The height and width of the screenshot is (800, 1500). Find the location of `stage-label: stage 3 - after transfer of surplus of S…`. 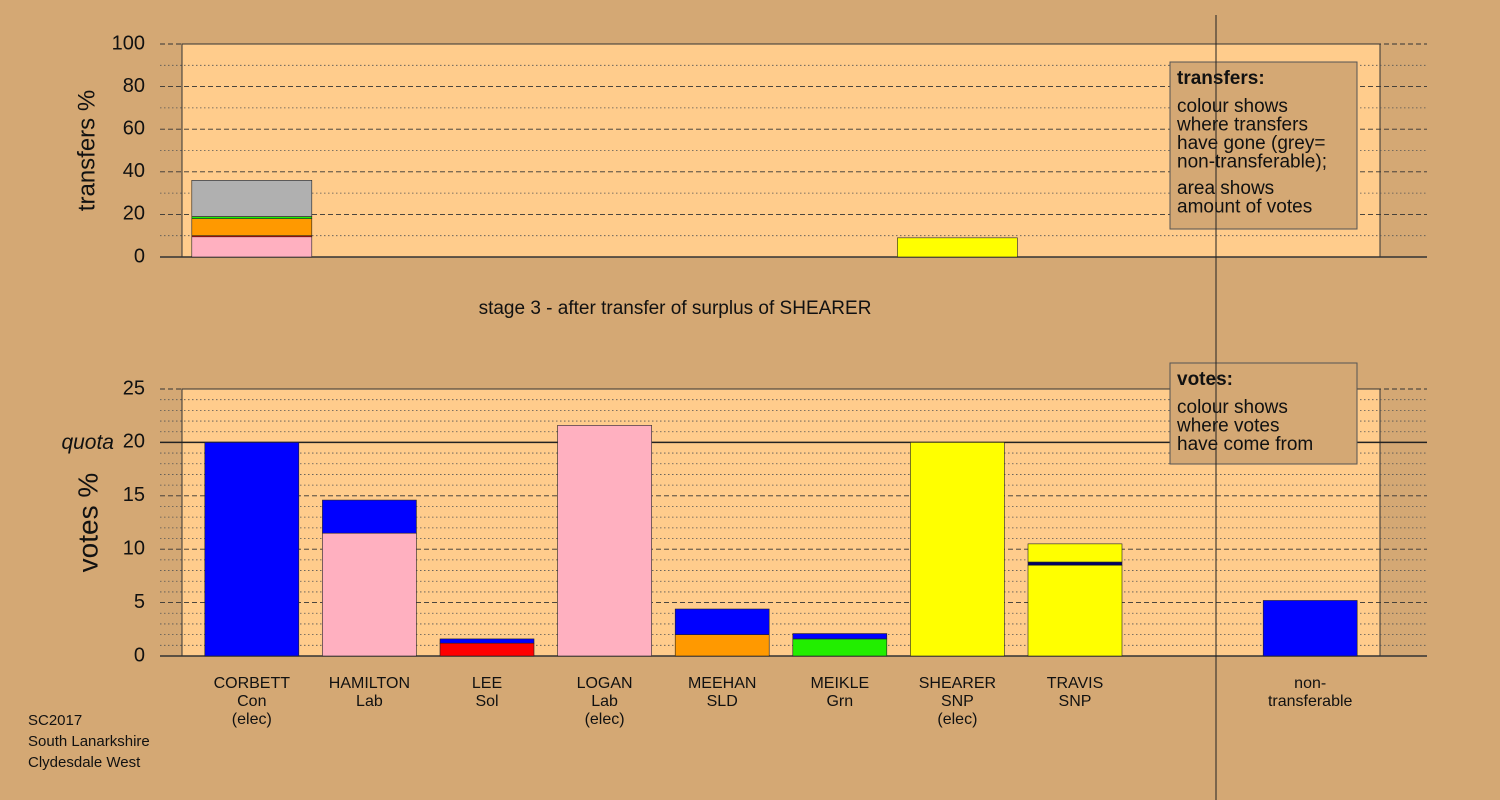

stage-label: stage 3 - after transfer of surplus of S… is located at coordinates (675, 308).